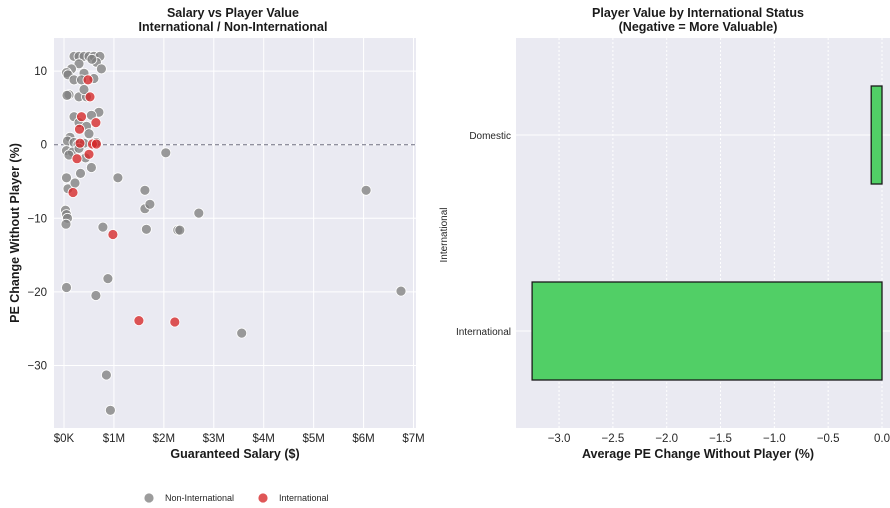  I want to click on x-tick-label: $6M, so click(363, 439).